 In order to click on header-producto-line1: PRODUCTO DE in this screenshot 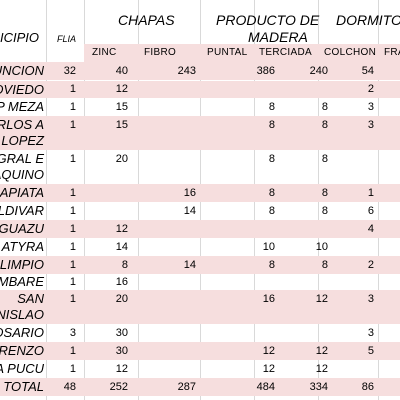, I will do `click(268, 20)`.